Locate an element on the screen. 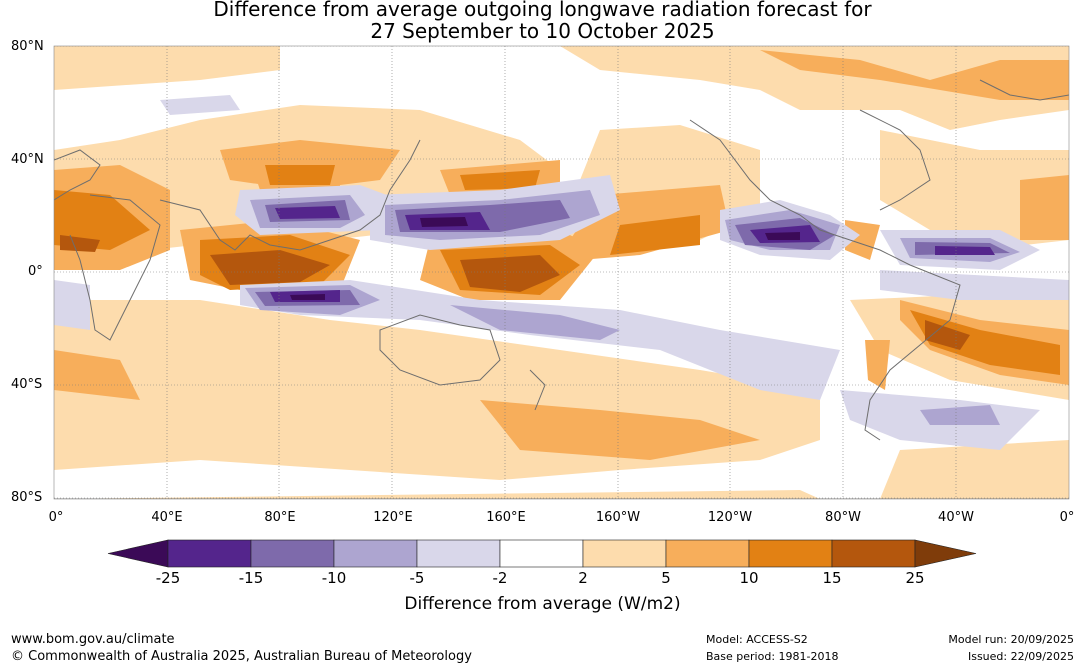 This screenshot has width=1085, height=667. footer-website: www.bom.gov.au/climate is located at coordinates (93, 639).